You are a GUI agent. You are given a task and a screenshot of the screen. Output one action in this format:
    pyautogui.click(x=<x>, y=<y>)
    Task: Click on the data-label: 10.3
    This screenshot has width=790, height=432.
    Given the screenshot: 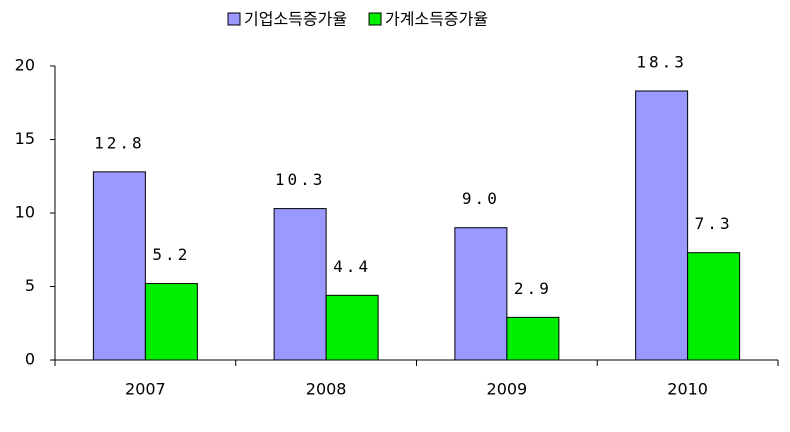 What is the action you would take?
    pyautogui.click(x=300, y=179)
    